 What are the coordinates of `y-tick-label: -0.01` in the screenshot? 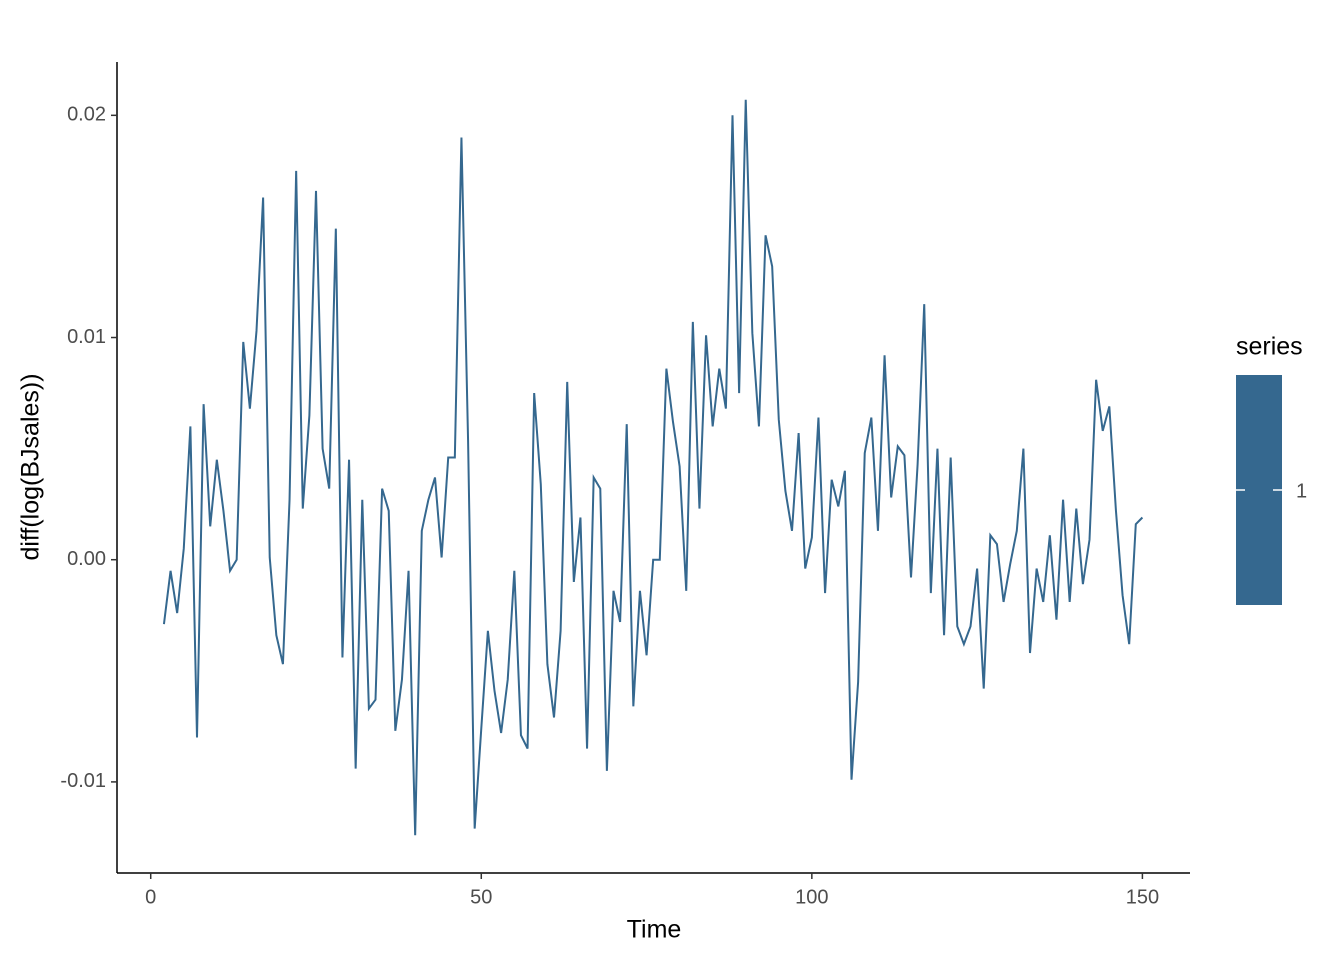 It's located at (83, 781).